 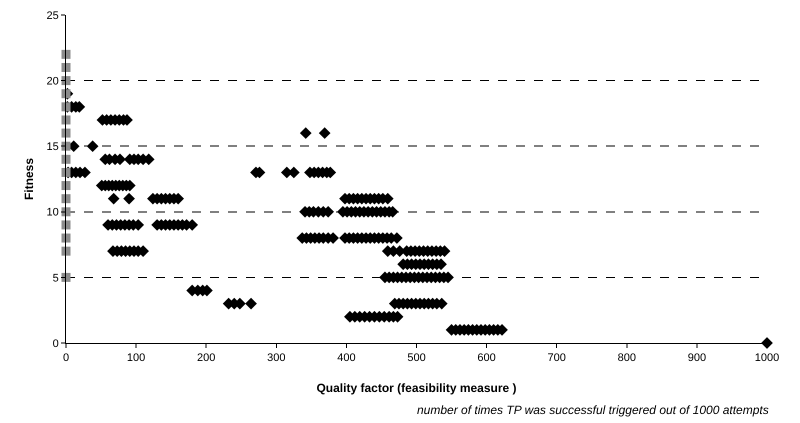 What do you see at coordinates (52, 212) in the screenshot?
I see `y-tick-label: 10` at bounding box center [52, 212].